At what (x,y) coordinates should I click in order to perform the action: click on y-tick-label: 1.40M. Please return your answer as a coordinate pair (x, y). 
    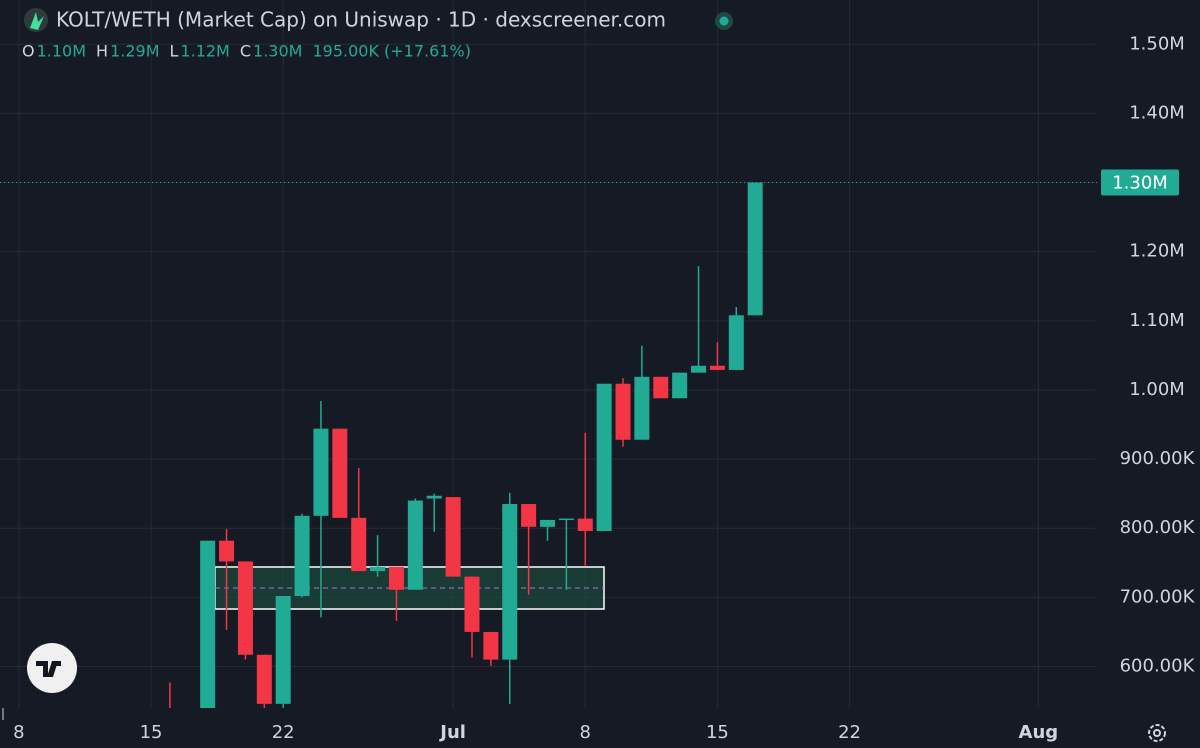
    Looking at the image, I should click on (1157, 112).